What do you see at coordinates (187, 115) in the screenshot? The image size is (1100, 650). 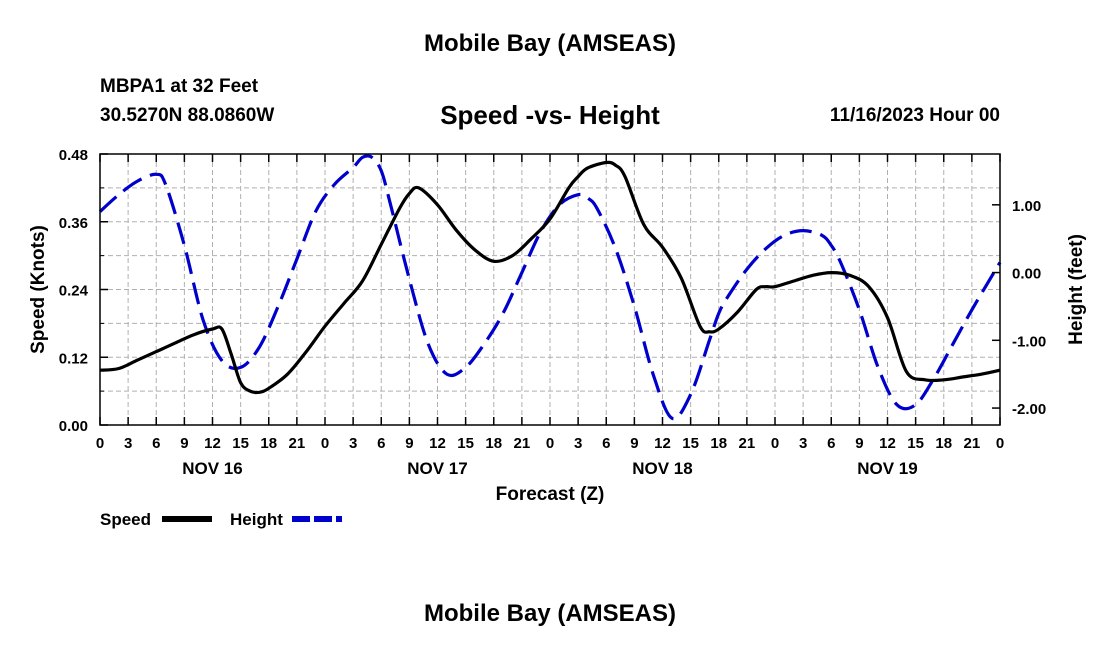 I see `coordinates-label: 30.5270N 88.0860W` at bounding box center [187, 115].